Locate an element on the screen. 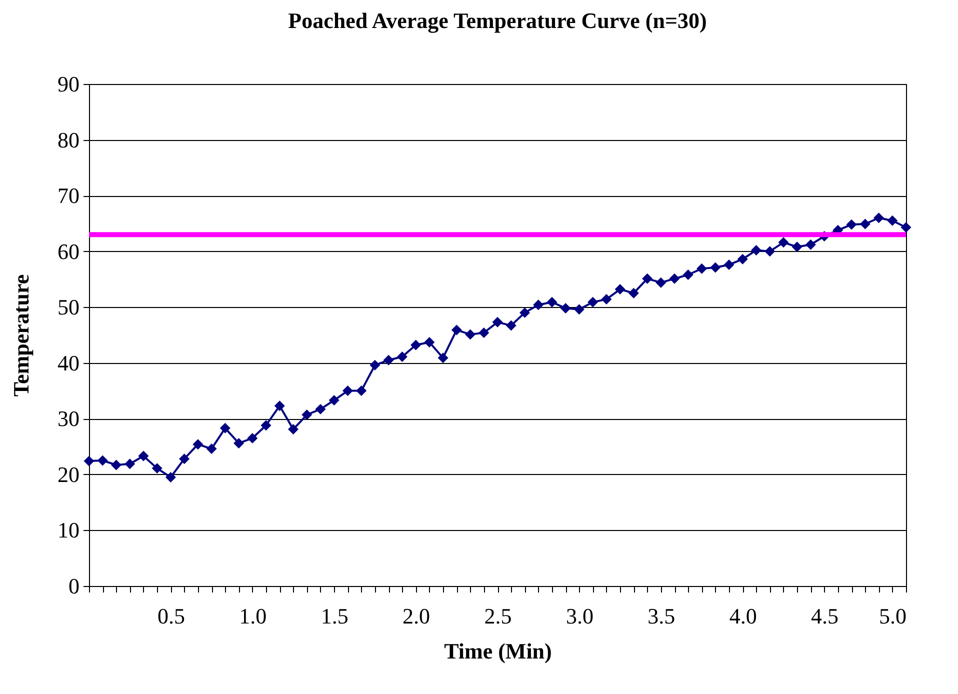 This screenshot has width=958, height=694. x-tick-label: 3.5 is located at coordinates (662, 616).